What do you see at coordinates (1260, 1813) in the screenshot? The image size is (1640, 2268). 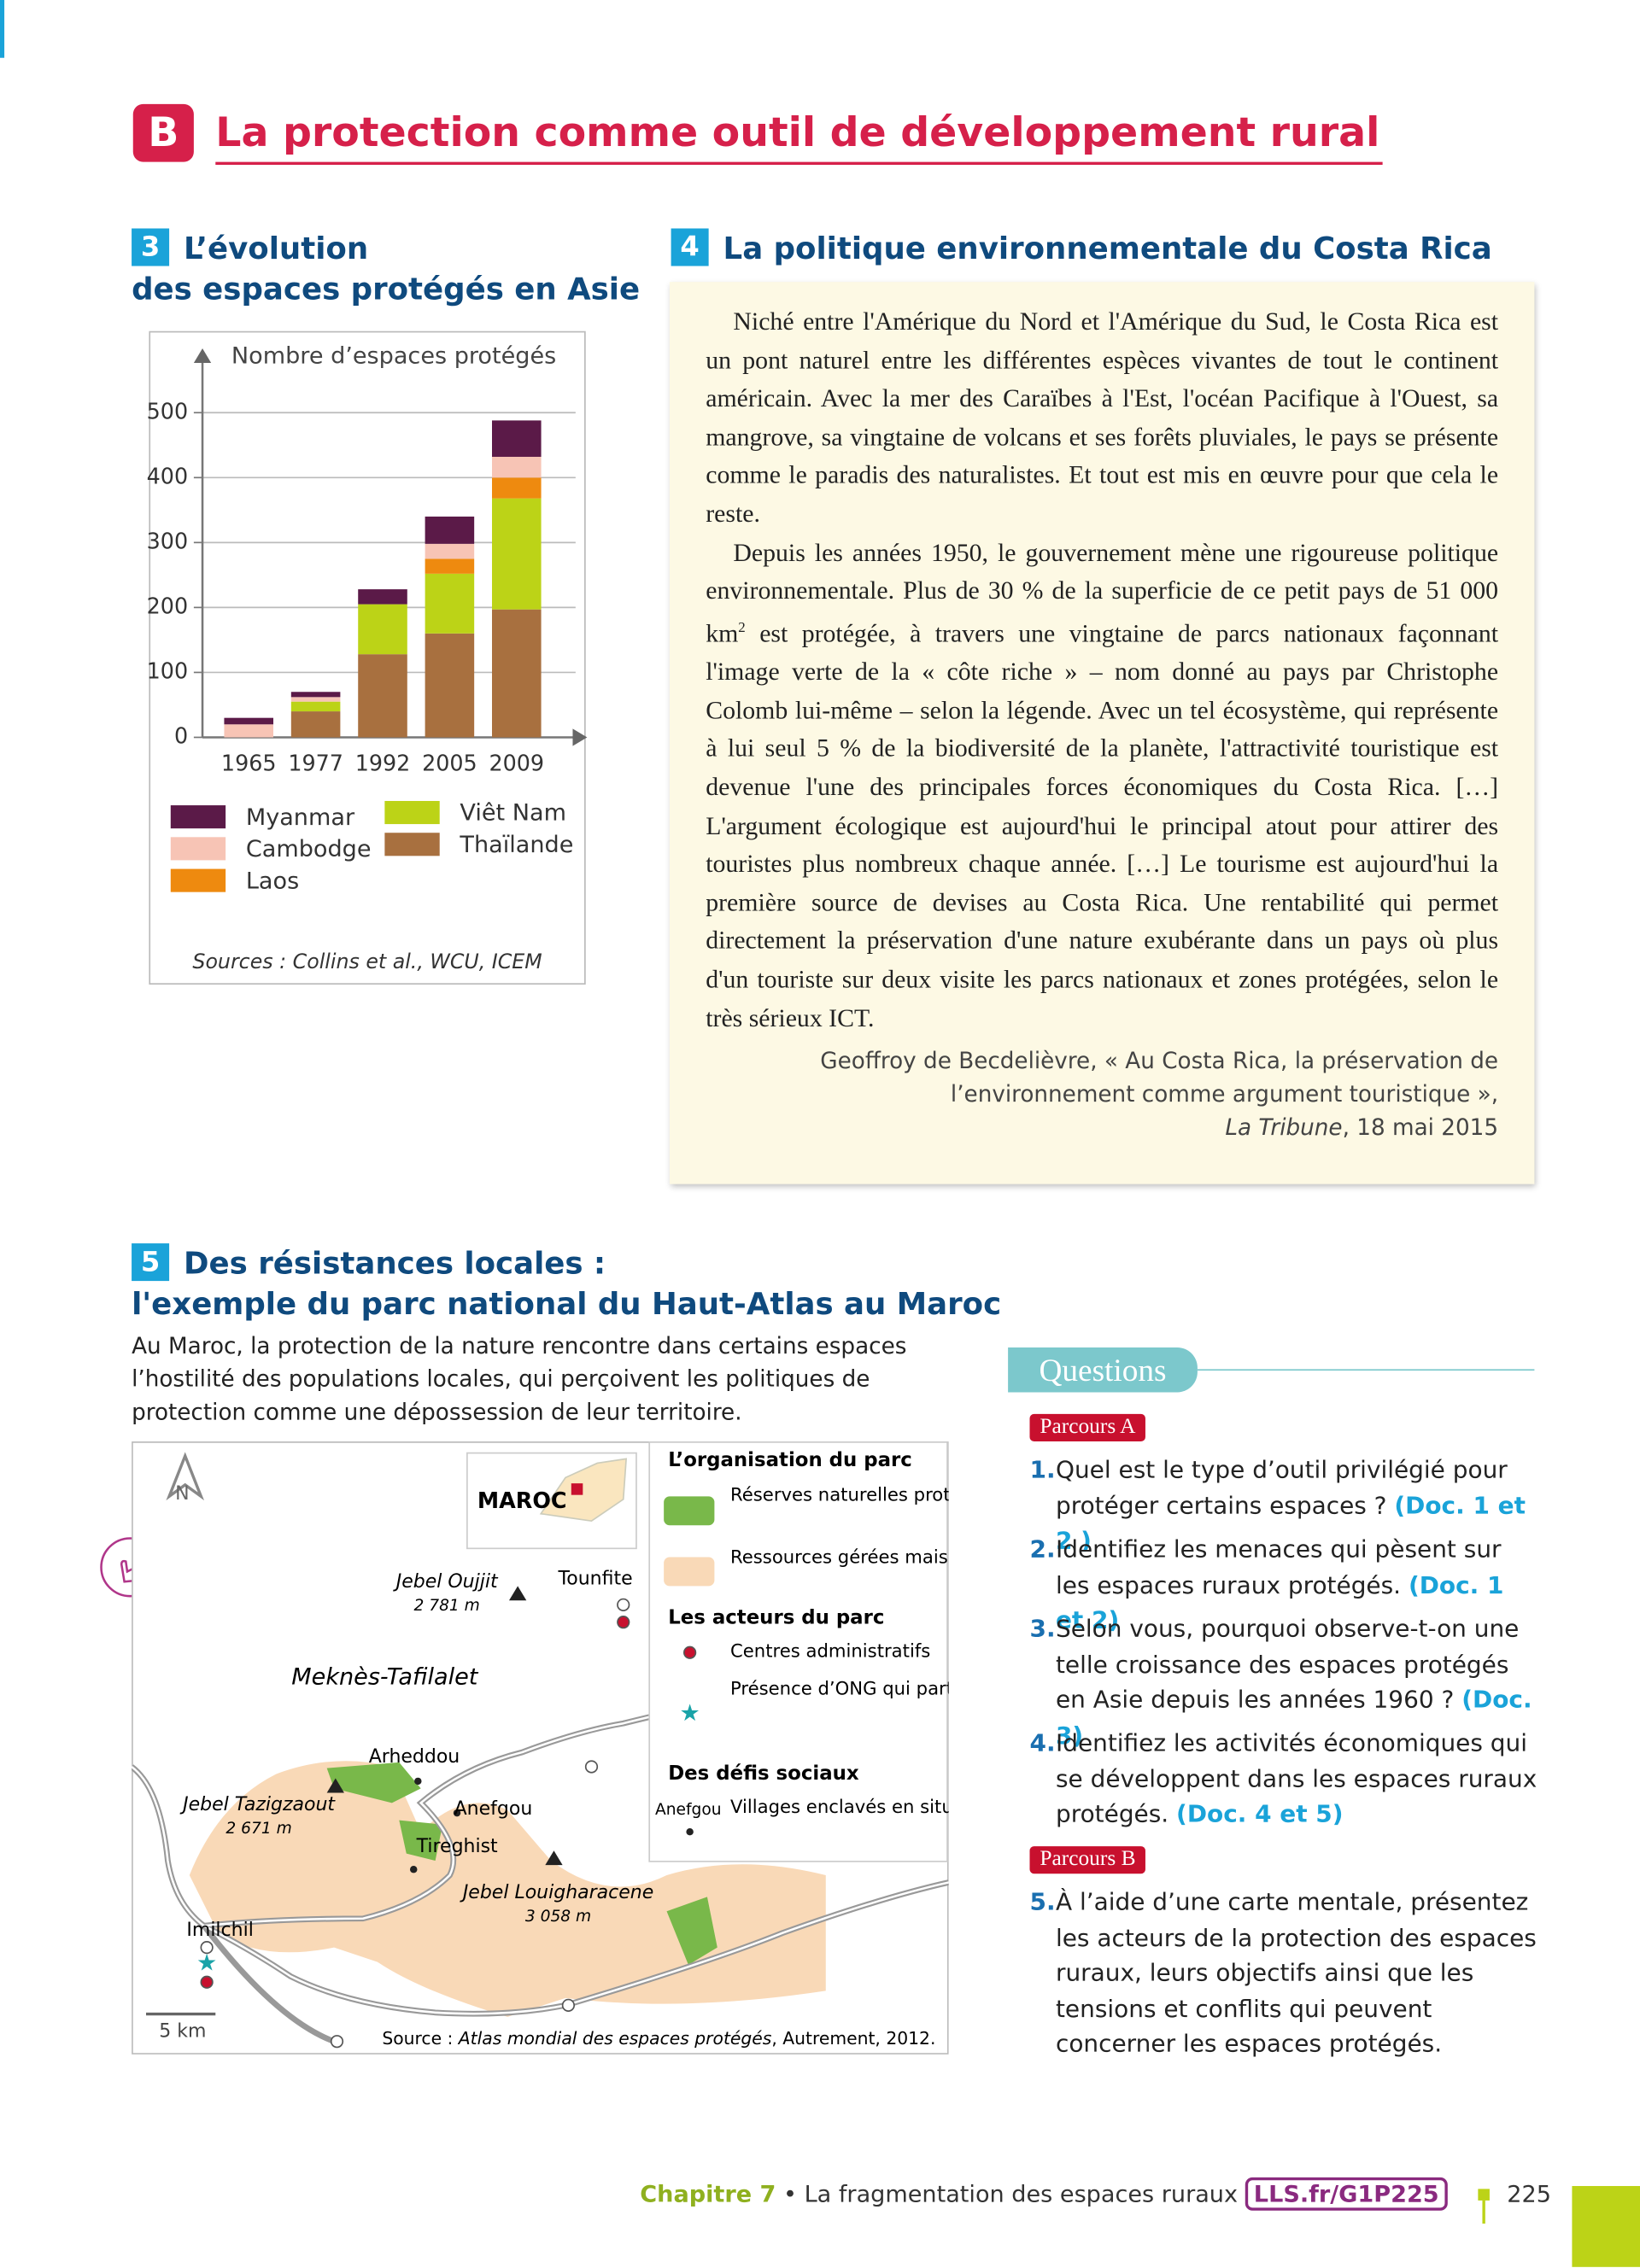 I see `question-ref: (Doc. 4 et 5)` at bounding box center [1260, 1813].